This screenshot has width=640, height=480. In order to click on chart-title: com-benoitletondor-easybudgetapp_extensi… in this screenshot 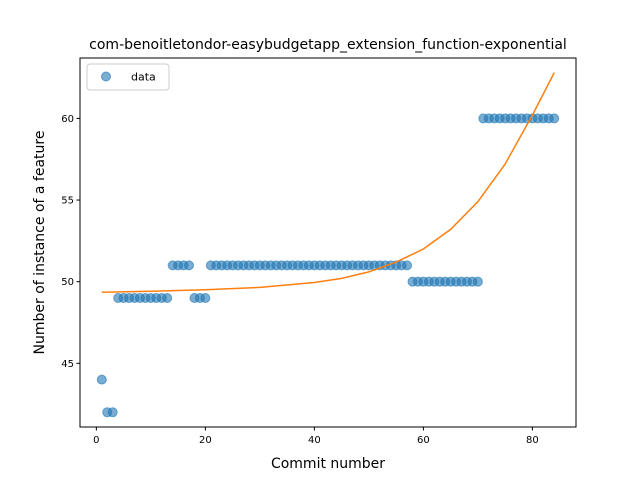, I will do `click(328, 45)`.